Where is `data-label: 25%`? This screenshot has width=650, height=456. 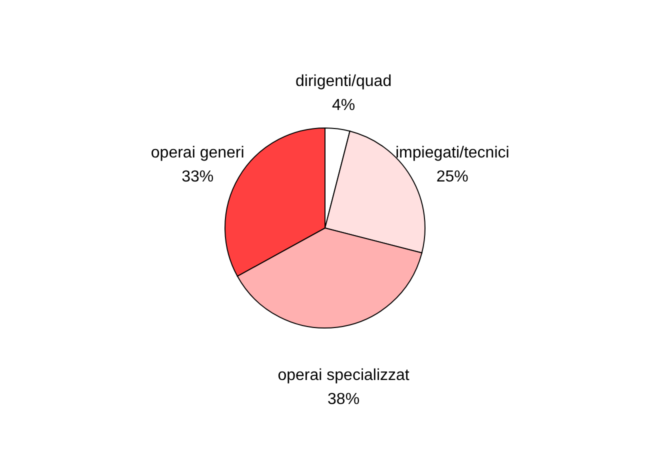
data-label: 25% is located at coordinates (452, 177).